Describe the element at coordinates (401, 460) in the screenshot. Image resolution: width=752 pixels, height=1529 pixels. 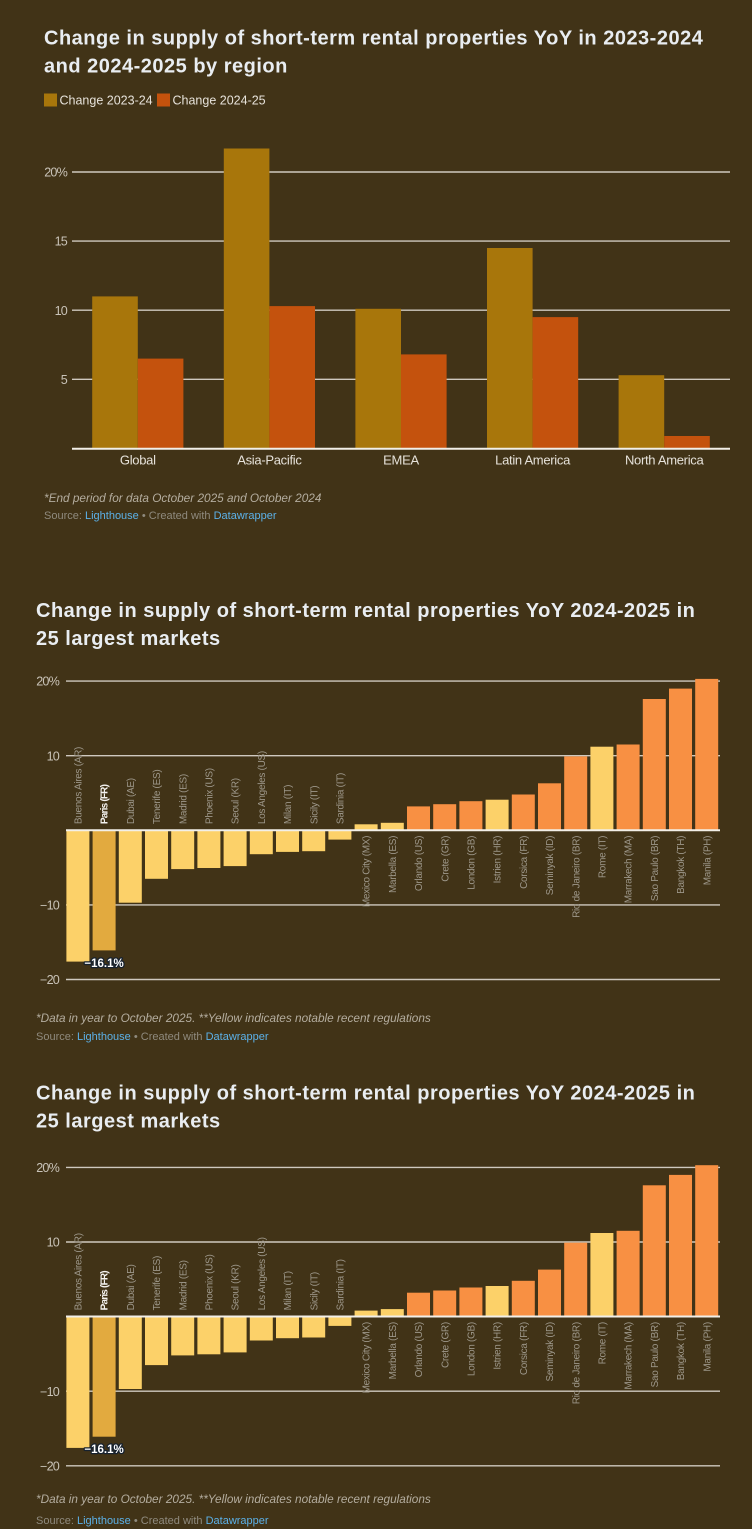
I see `svg-text: EMEA` at that location.